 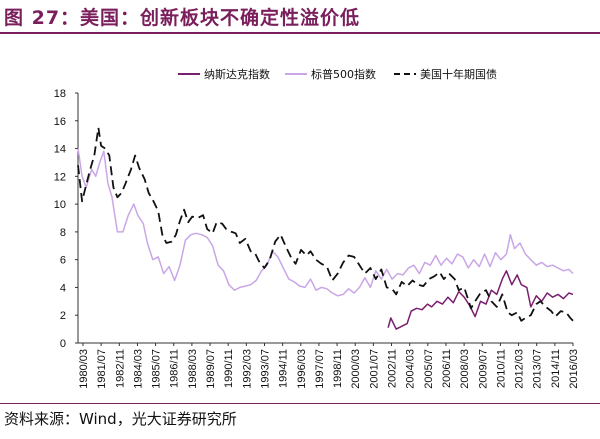 What do you see at coordinates (63, 316) in the screenshot?
I see `y-tick-label: 2` at bounding box center [63, 316].